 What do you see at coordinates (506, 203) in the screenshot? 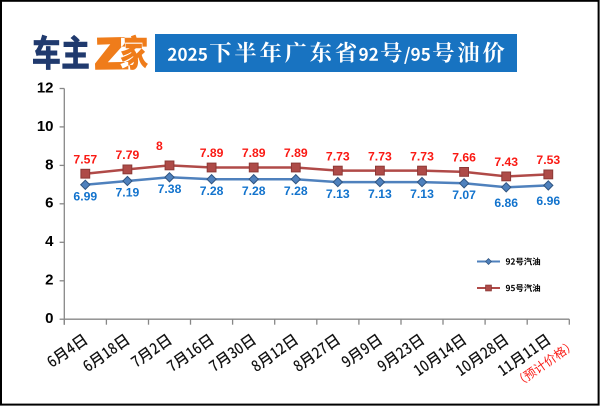
I see `svg-text: 6.86` at bounding box center [506, 203].